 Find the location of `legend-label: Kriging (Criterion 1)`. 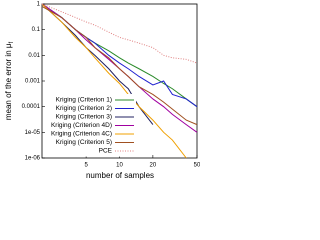

legend-label: Kriging (Criterion 1) is located at coordinates (84, 100).